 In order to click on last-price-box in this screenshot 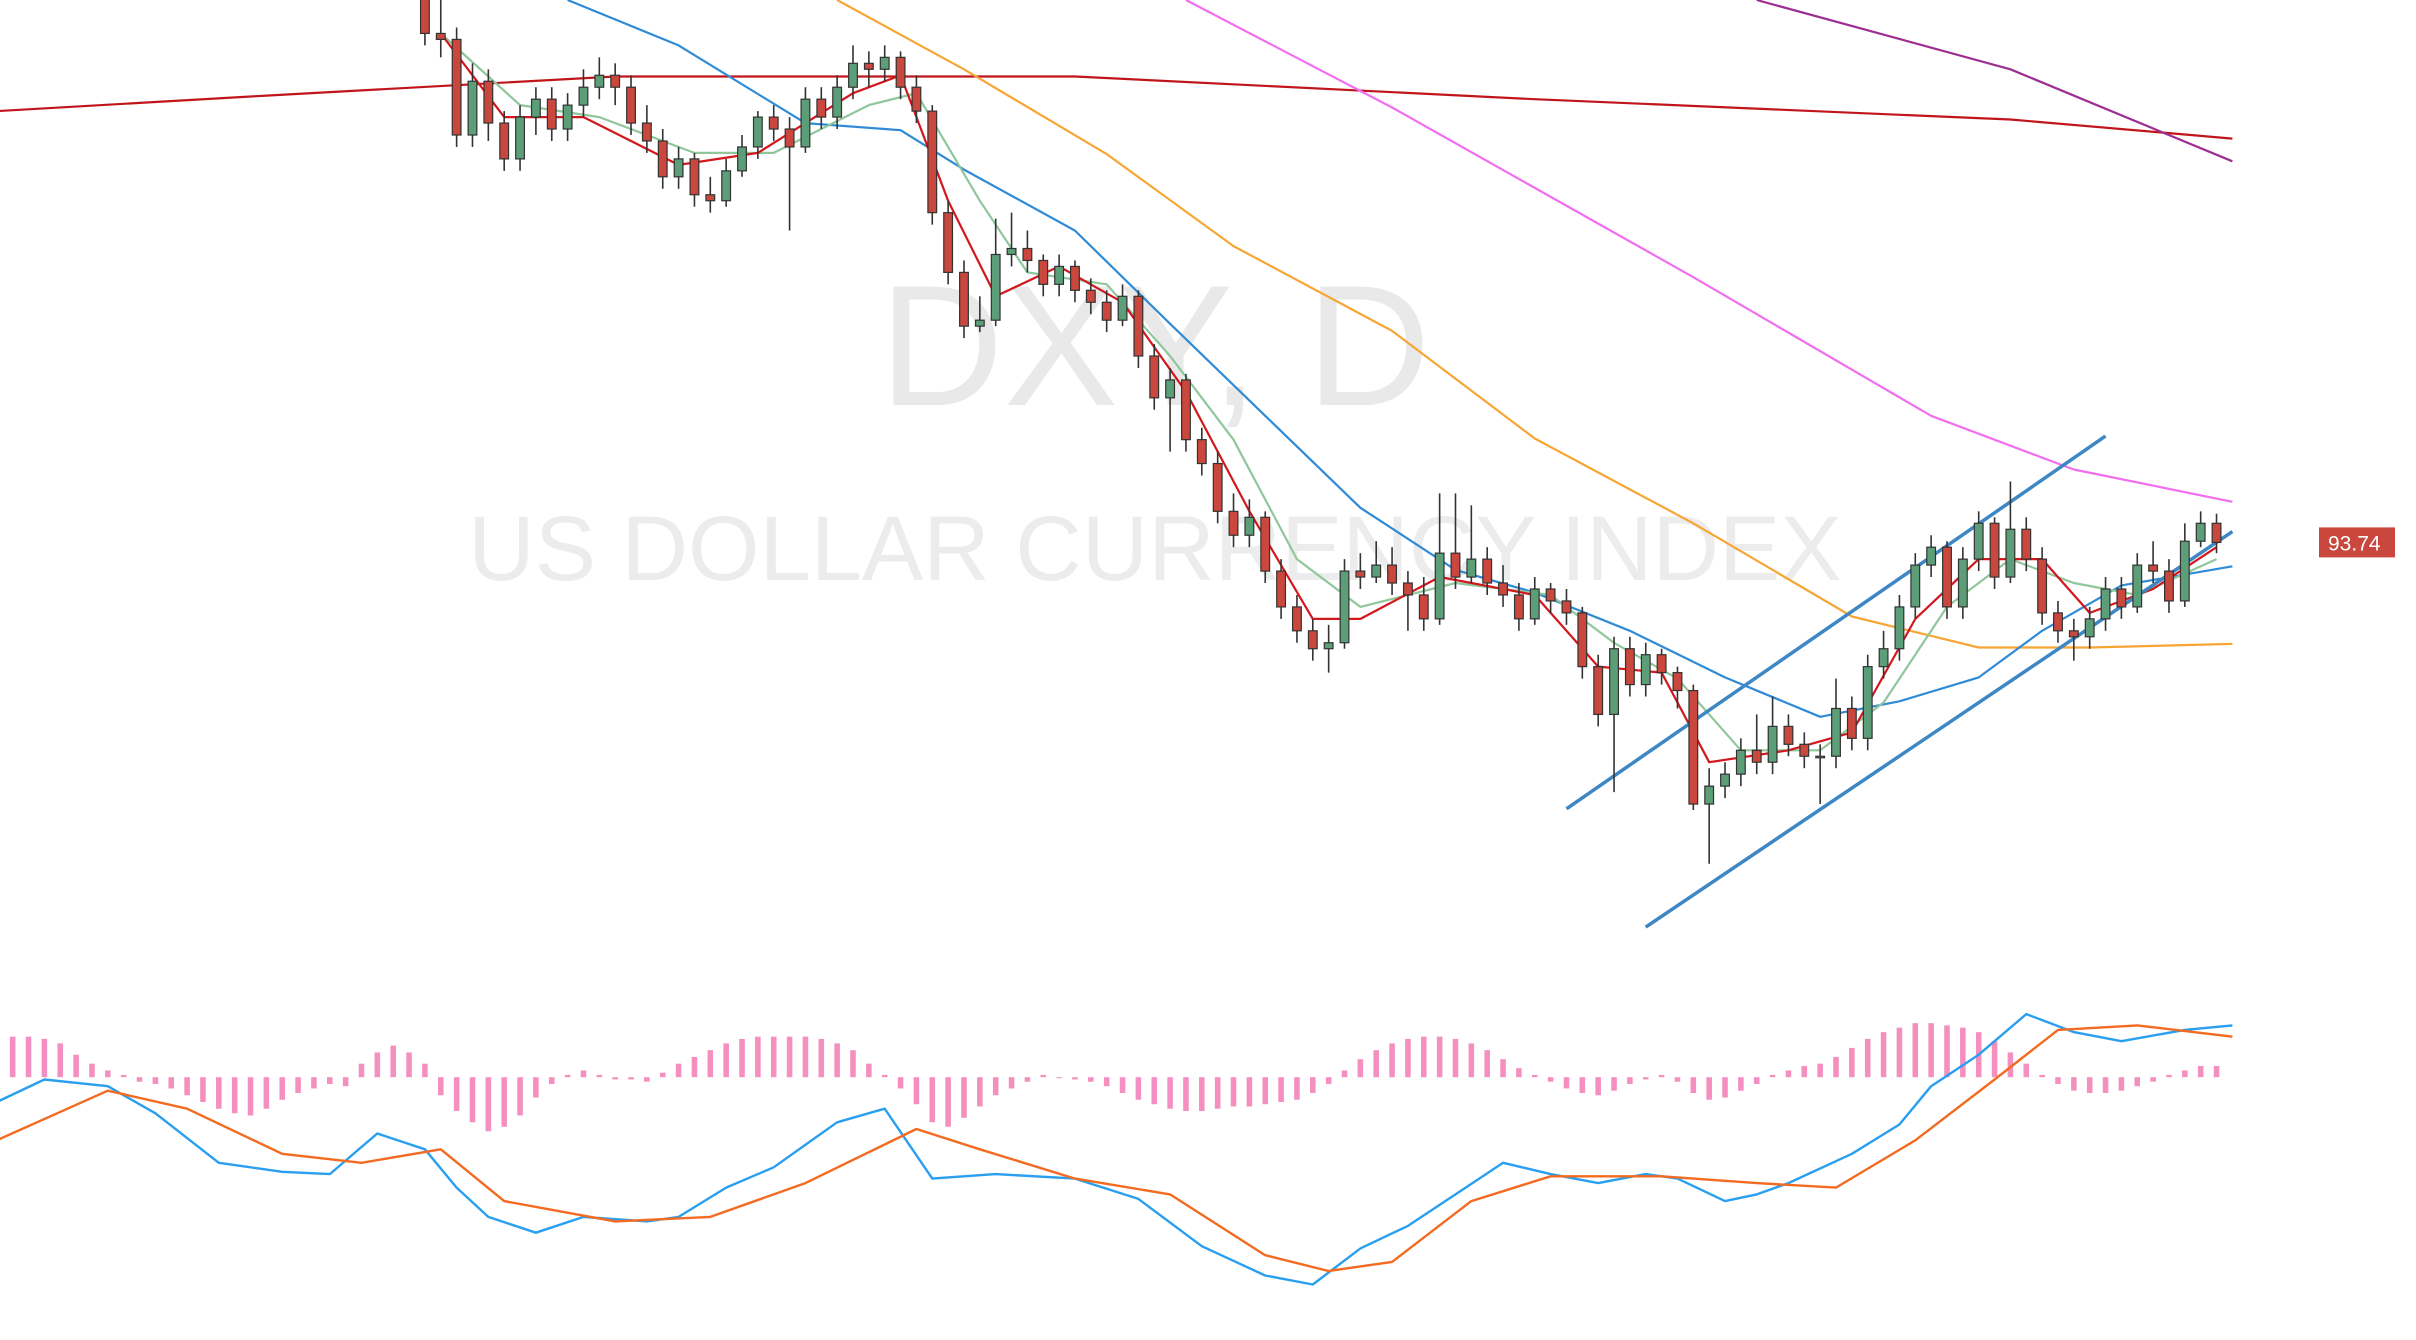, I will do `click(2357, 542)`.